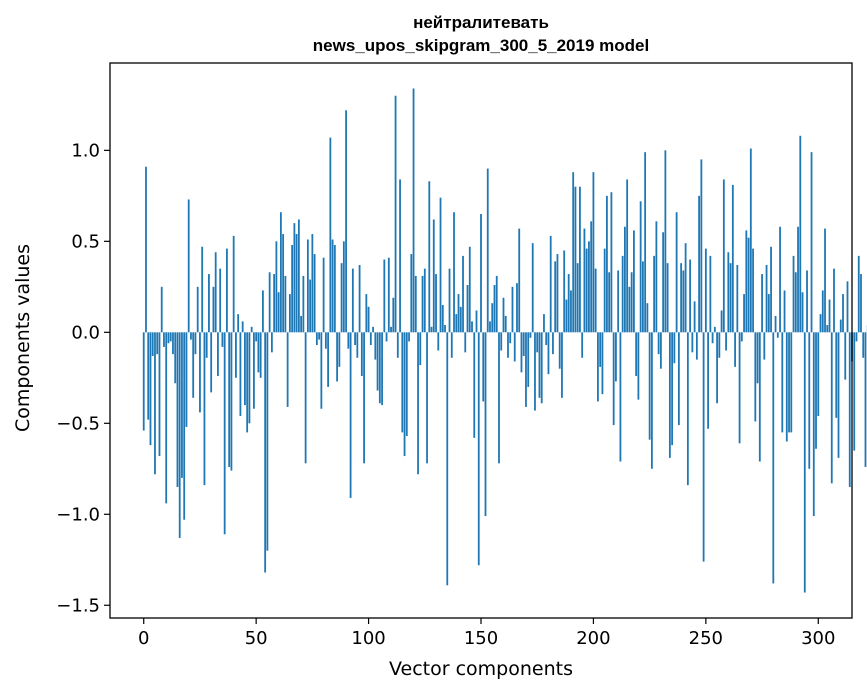 This screenshot has width=867, height=696. Describe the element at coordinates (78, 514) in the screenshot. I see `y-tick-label-1: −1.0` at that location.